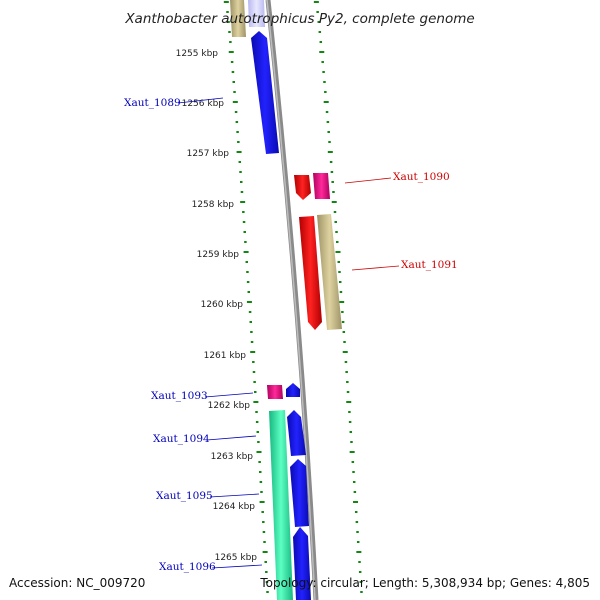  I want to click on gene-feature-small-blue, so click(293, 390).